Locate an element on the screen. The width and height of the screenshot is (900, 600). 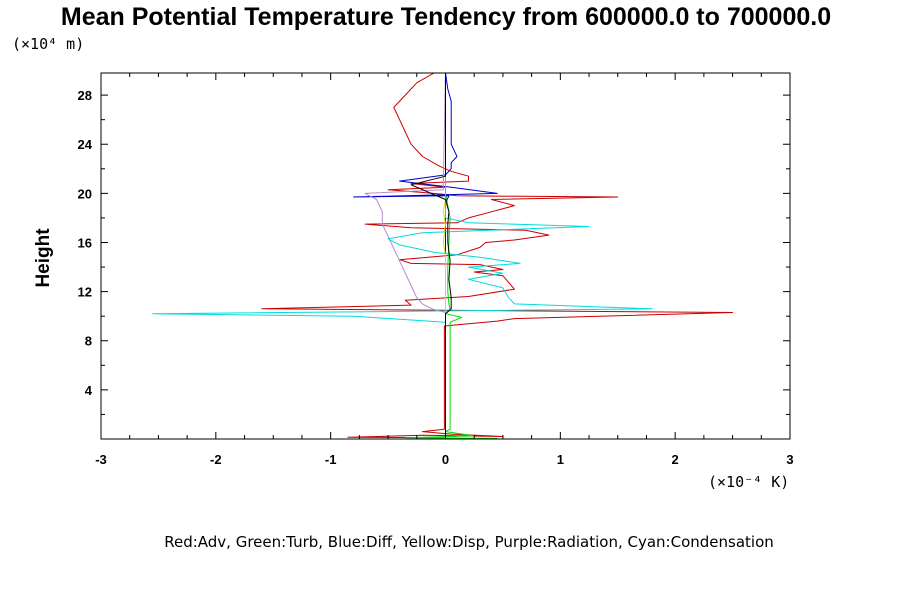
y-tick-label: 4 is located at coordinates (89, 390).